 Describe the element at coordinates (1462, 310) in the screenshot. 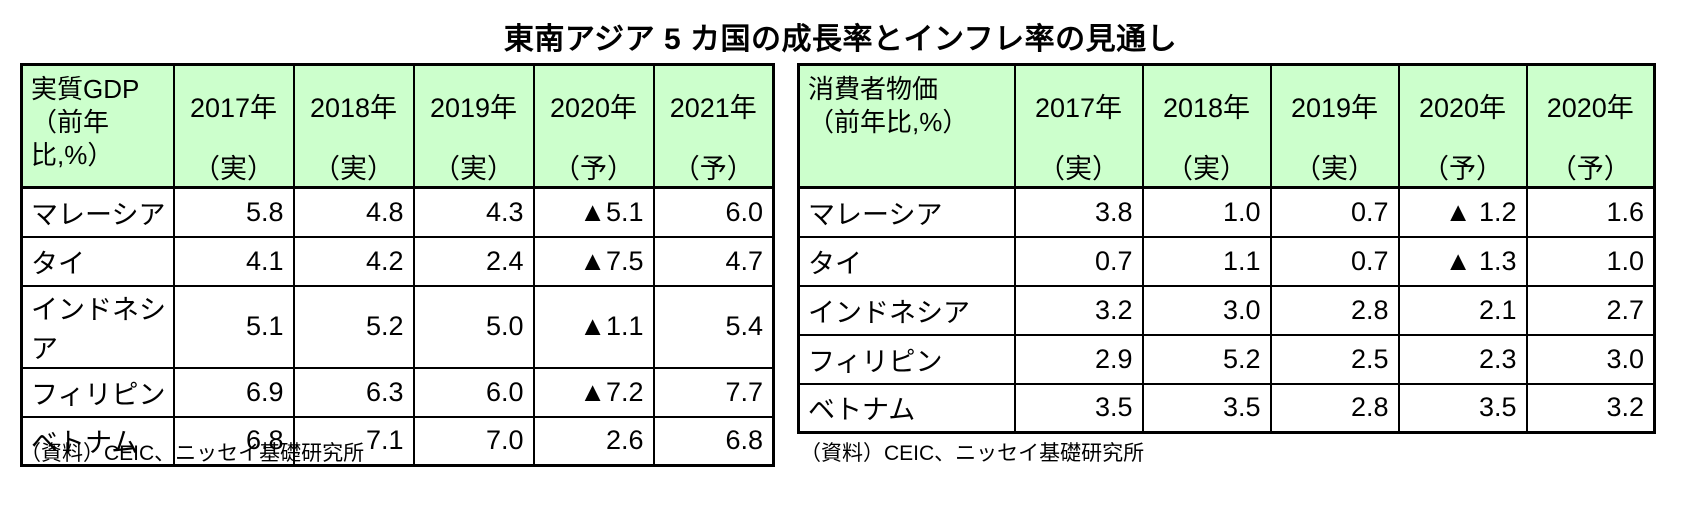

I see `value-cell: 2.1` at that location.